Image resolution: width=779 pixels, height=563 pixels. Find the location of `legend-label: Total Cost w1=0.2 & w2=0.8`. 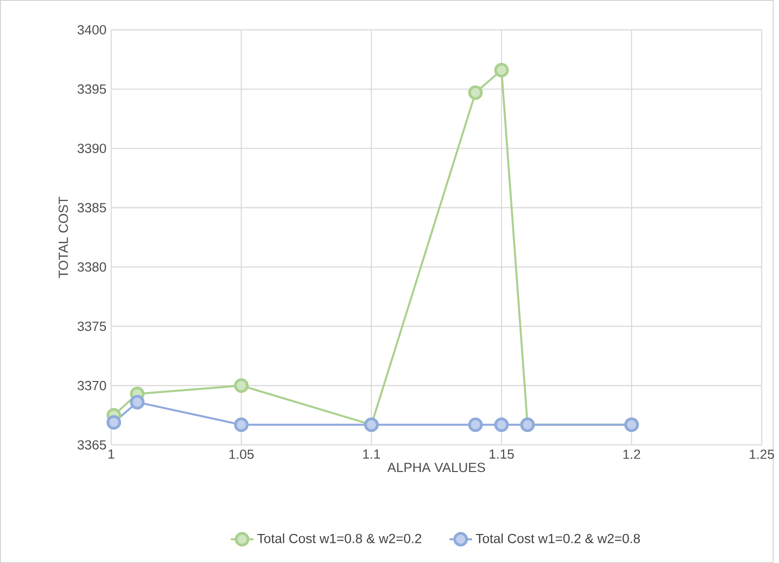

legend-label: Total Cost w1=0.2 & w2=0.8 is located at coordinates (558, 538).